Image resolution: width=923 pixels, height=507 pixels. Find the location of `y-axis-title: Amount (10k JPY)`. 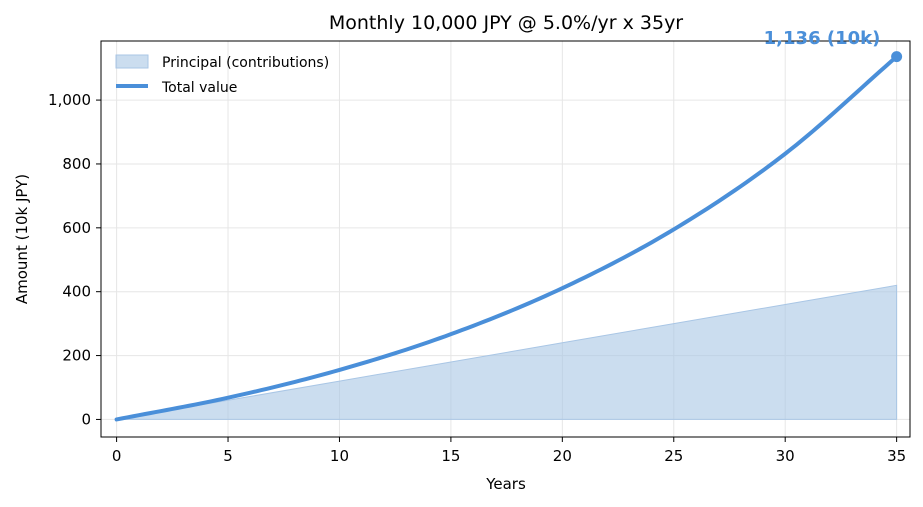

y-axis-title: Amount (10k JPY) is located at coordinates (22, 239).